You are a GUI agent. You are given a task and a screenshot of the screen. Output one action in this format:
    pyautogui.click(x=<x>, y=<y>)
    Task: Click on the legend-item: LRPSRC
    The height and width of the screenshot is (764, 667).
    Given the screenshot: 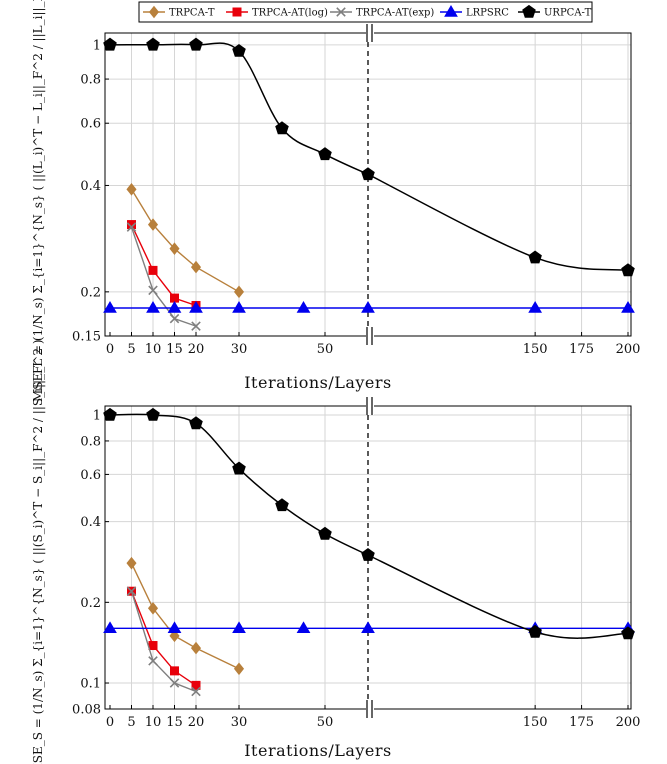 What is the action you would take?
    pyautogui.click(x=474, y=12)
    